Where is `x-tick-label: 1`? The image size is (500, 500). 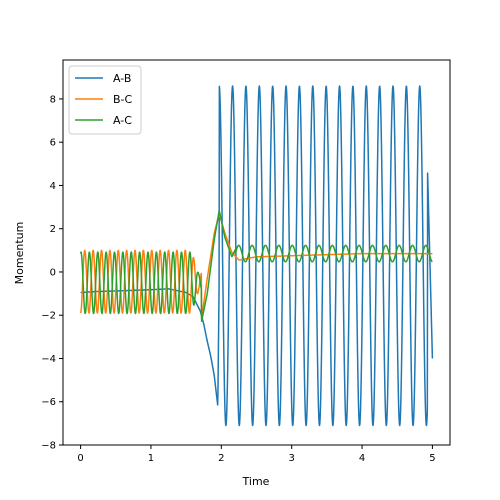 x-tick-label: 1 is located at coordinates (151, 458).